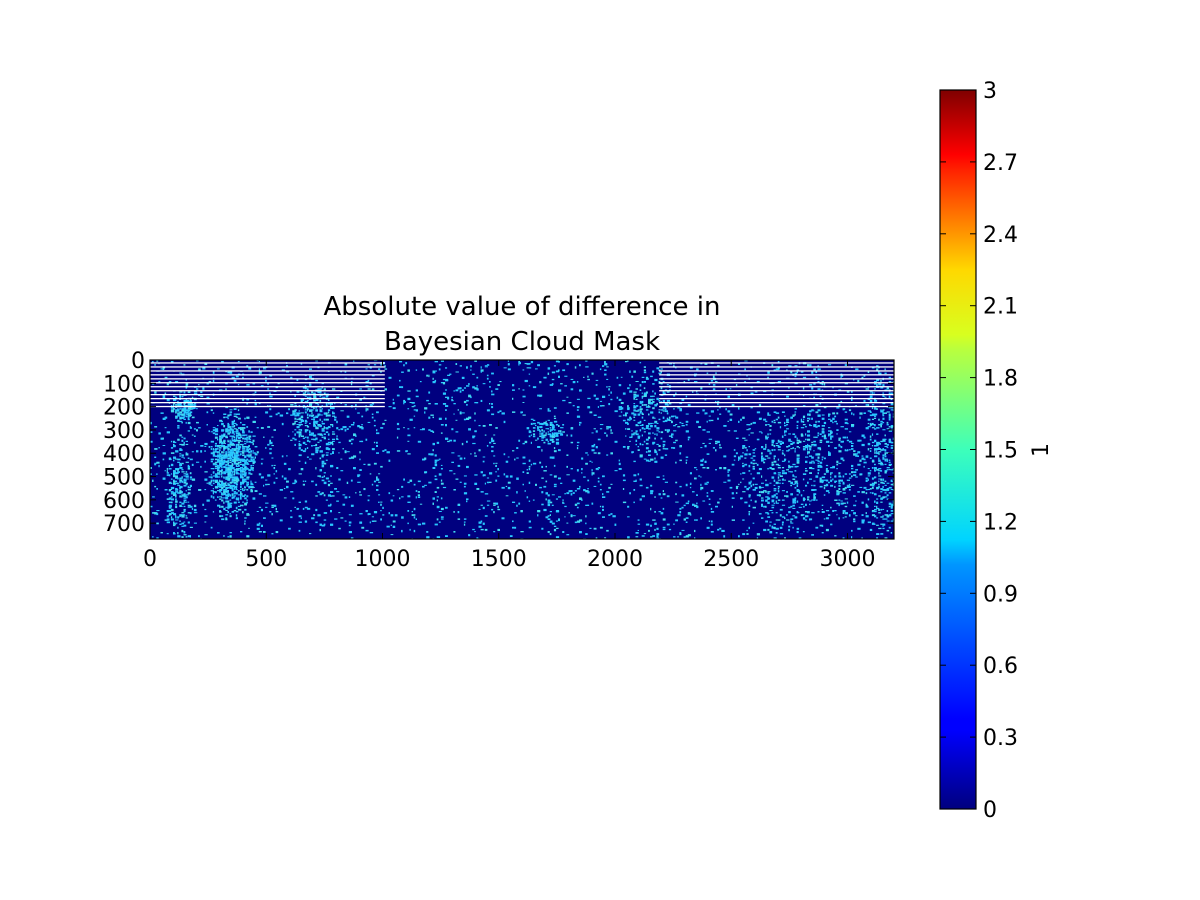  I want to click on y-tick-label: 300, so click(124, 431).